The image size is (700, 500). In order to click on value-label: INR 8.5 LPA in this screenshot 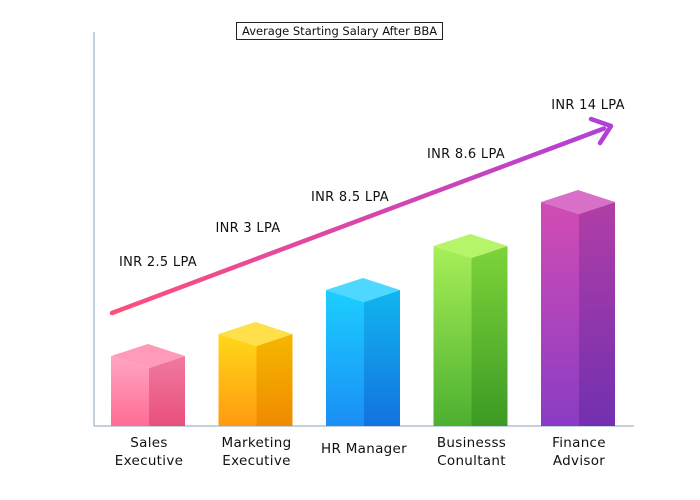, I will do `click(350, 197)`.